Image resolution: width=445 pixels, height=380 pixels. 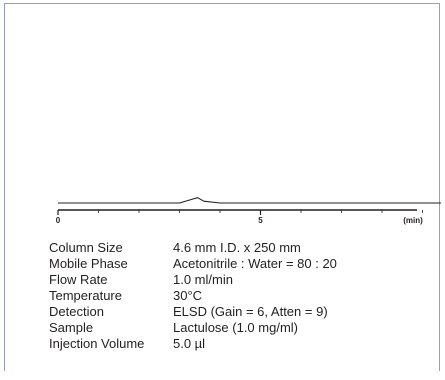 What do you see at coordinates (235, 327) in the screenshot?
I see `condition-value: Lactulose (1.0 mg/ml)` at bounding box center [235, 327].